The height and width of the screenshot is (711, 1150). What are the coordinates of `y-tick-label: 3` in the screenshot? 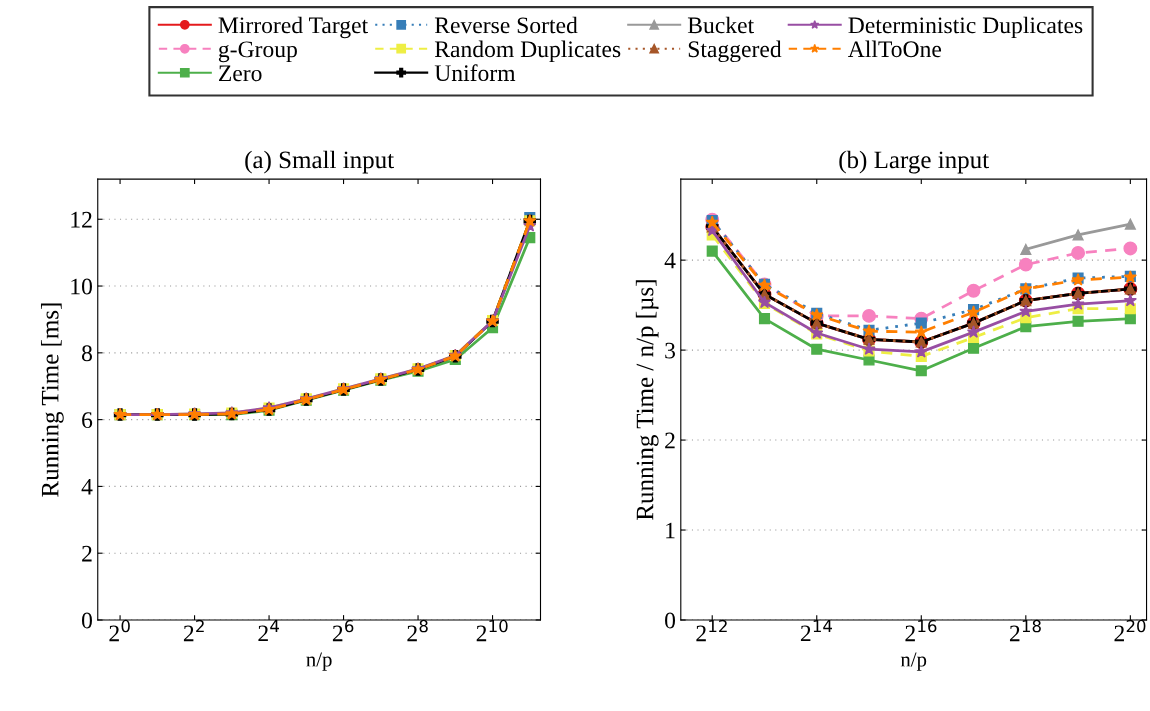 It's located at (670, 350).